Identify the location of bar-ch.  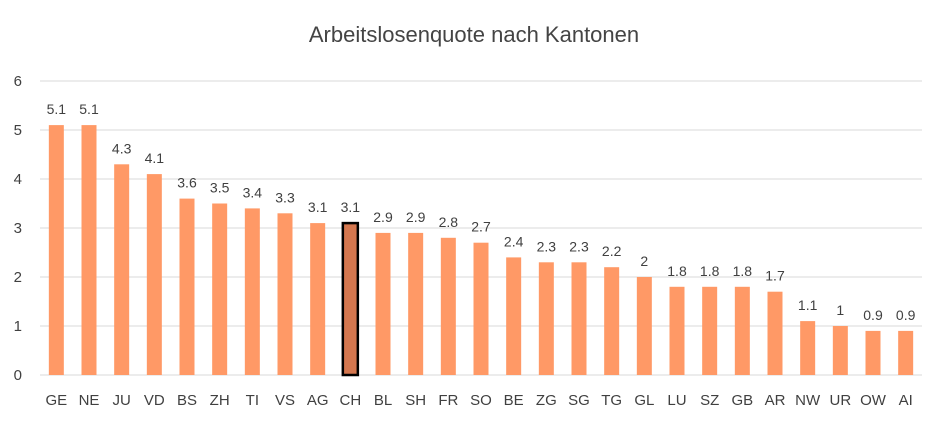
(350, 299).